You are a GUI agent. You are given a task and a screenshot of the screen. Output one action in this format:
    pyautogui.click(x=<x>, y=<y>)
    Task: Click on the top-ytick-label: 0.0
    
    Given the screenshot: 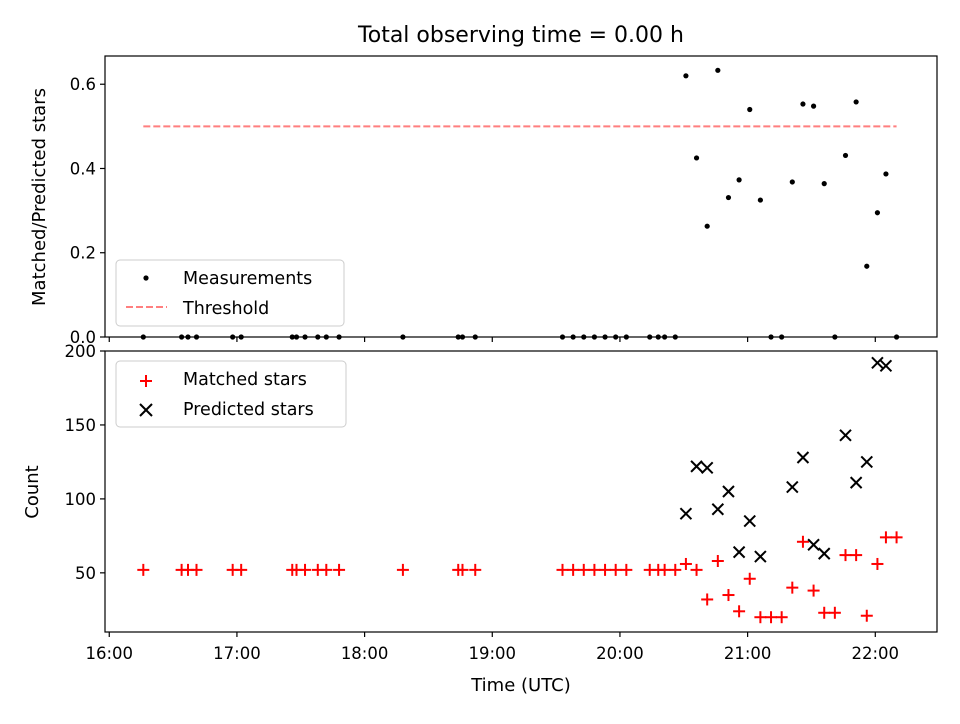 What is the action you would take?
    pyautogui.click(x=83, y=337)
    